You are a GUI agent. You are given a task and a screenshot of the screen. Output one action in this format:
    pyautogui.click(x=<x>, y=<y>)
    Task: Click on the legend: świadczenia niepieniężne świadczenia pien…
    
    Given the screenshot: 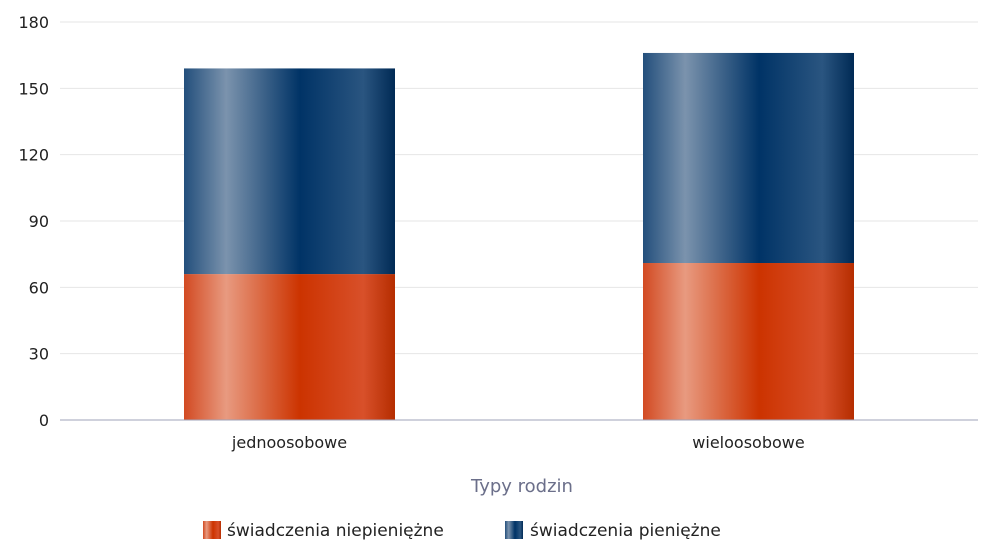 What is the action you would take?
    pyautogui.click(x=462, y=531)
    